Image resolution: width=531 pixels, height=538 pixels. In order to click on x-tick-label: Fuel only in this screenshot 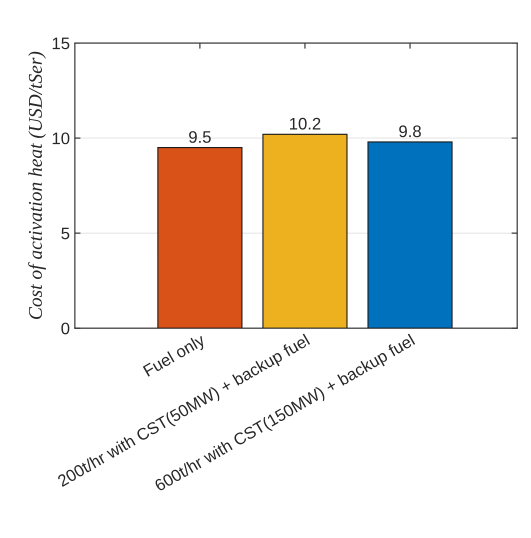, I will do `click(175, 356)`.